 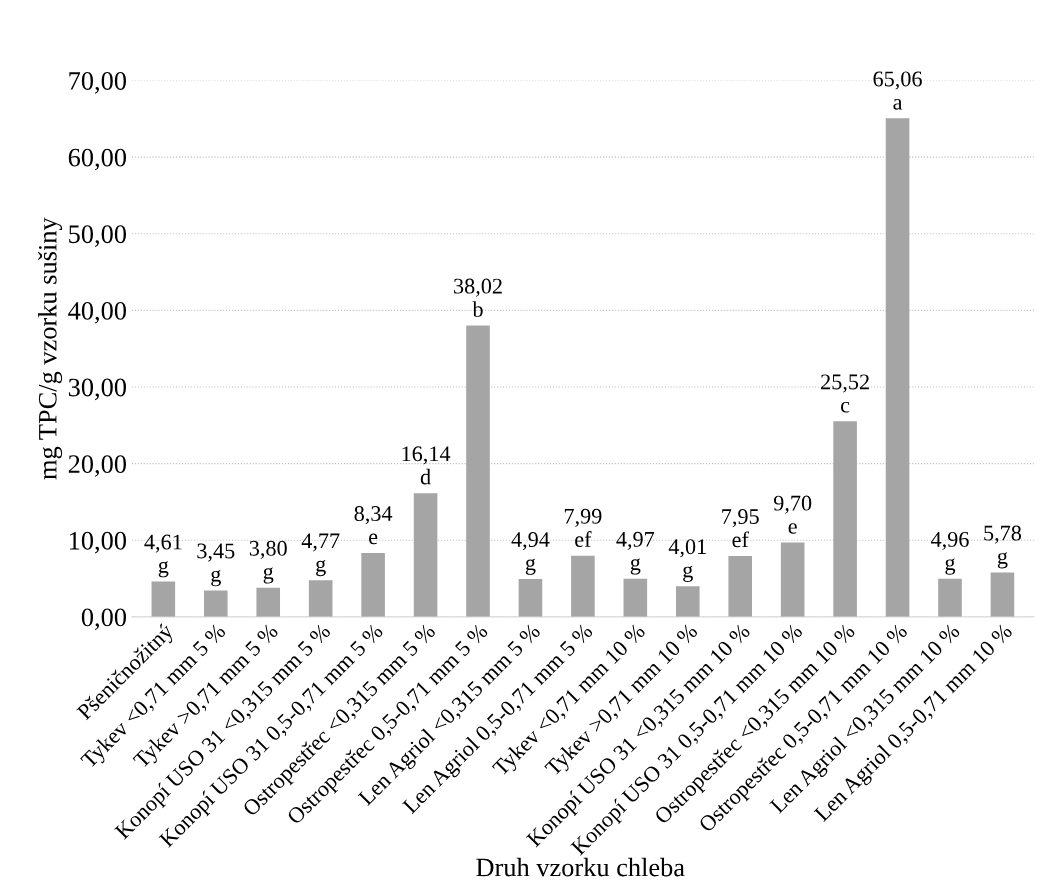 I want to click on y-tick-label: 20,00, so click(x=97, y=466).